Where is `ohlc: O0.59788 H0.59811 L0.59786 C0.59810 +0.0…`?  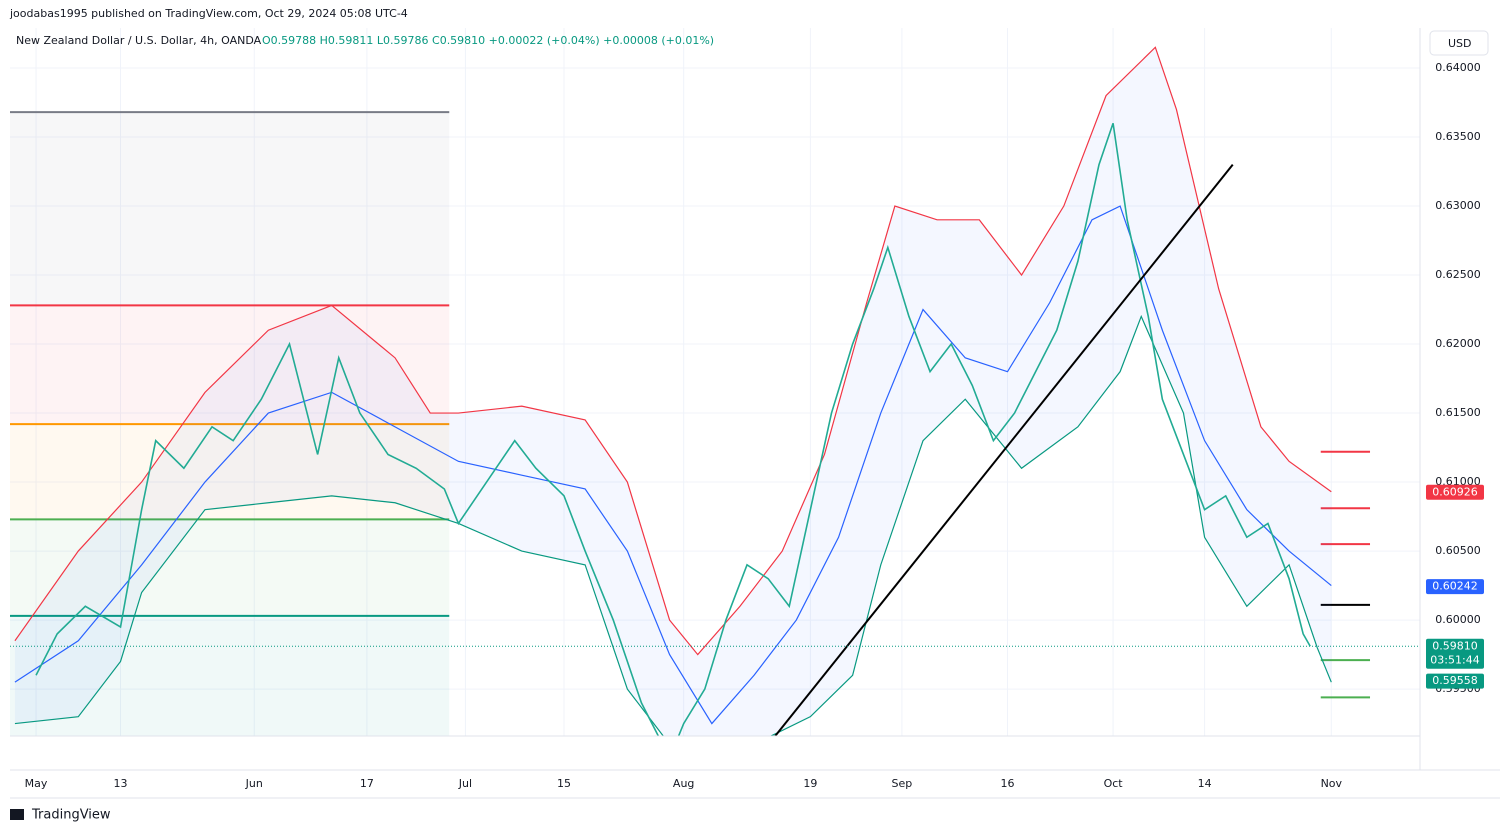 ohlc: O0.59788 H0.59811 L0.59786 C0.59810 +0.0… is located at coordinates (488, 40).